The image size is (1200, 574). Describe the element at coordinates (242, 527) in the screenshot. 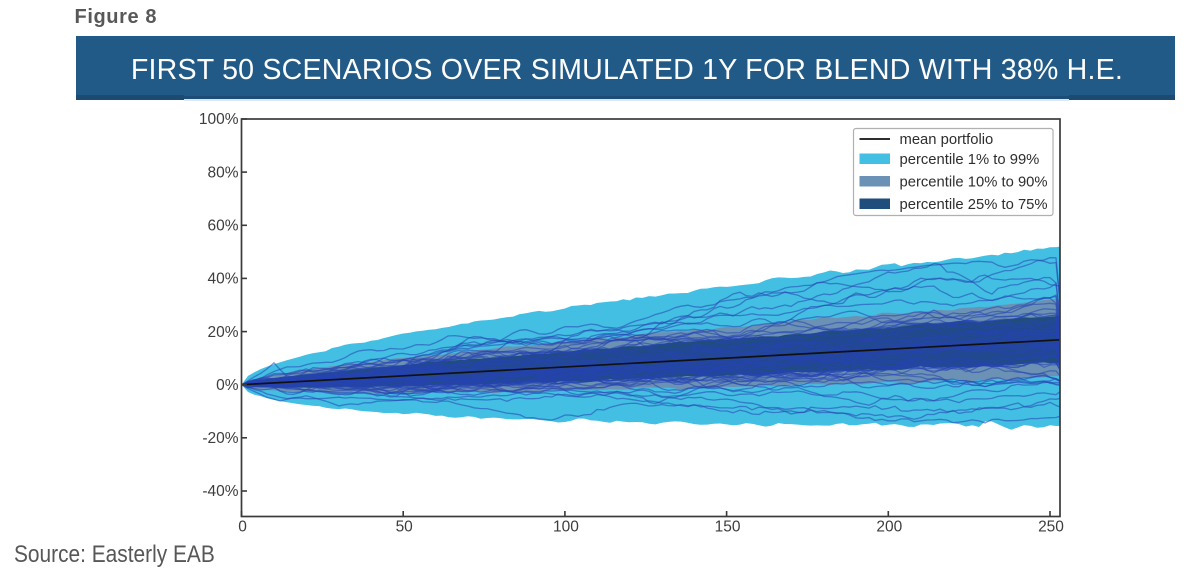

I see `svg-text: 0` at that location.